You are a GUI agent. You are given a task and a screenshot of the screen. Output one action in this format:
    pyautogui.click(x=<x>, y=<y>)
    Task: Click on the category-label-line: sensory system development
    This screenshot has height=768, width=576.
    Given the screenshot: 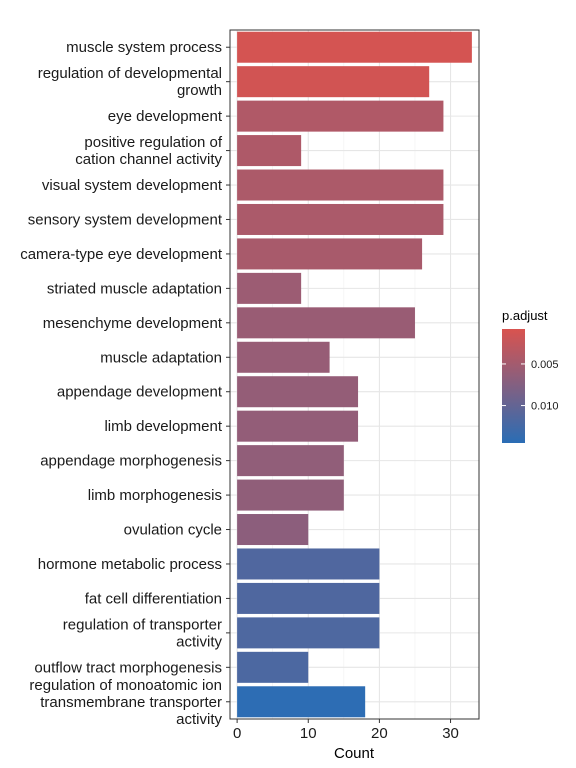 What is the action you would take?
    pyautogui.click(x=125, y=219)
    